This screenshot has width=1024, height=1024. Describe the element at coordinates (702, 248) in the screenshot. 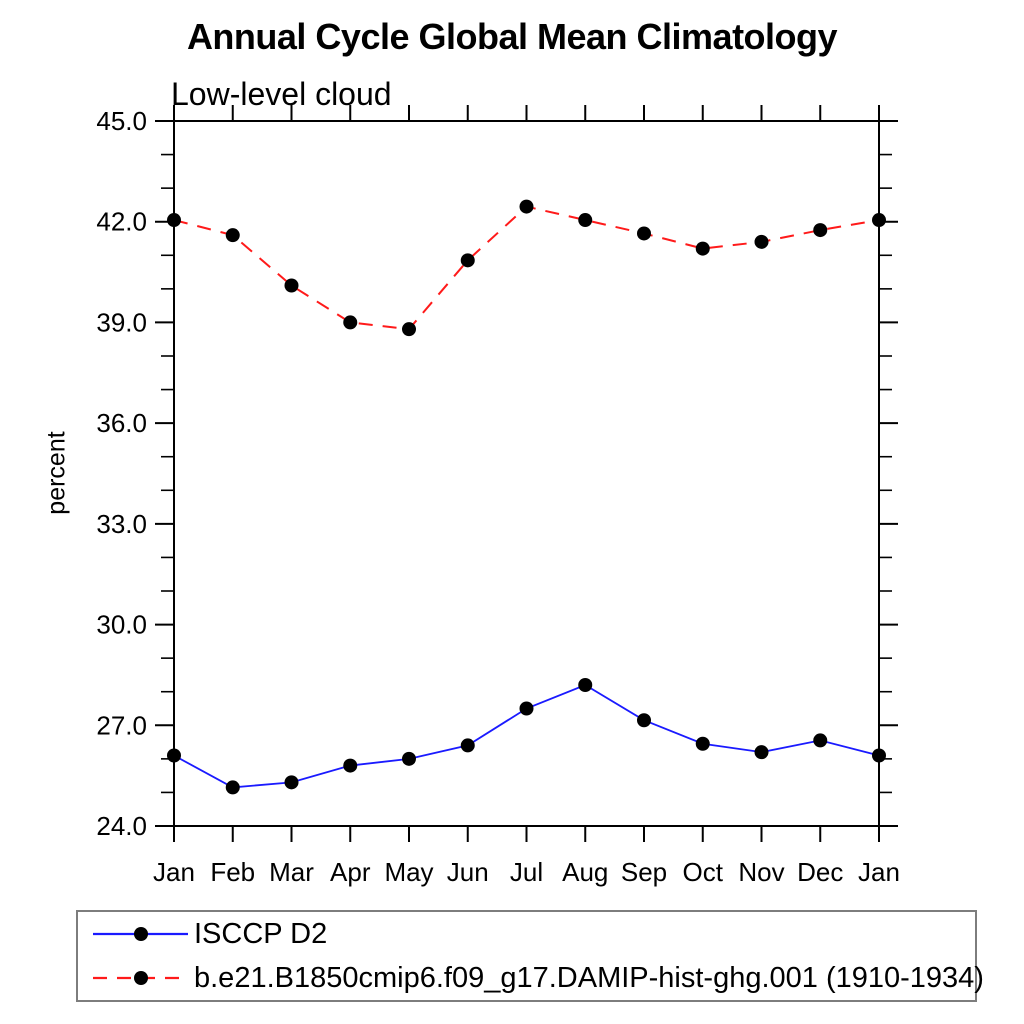

I see `data-point-1-Oct` at that location.